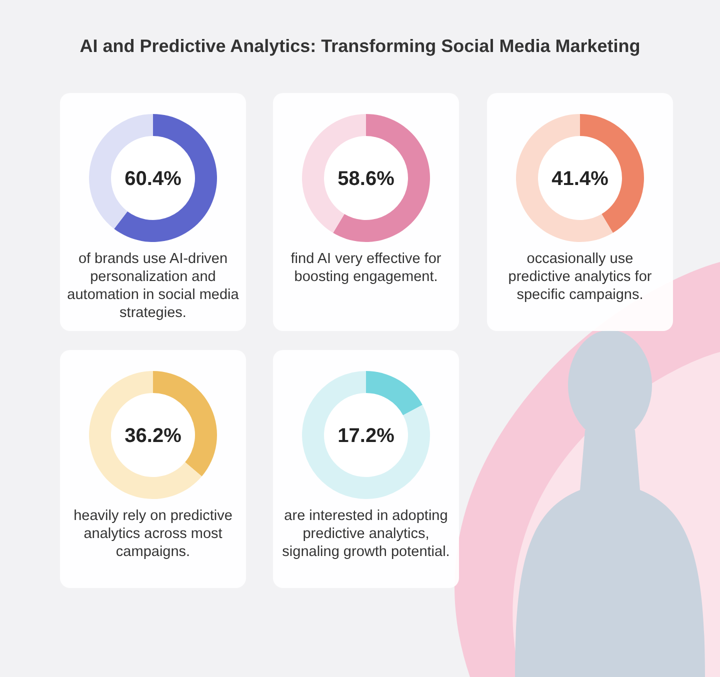 The height and width of the screenshot is (677, 720). I want to click on text: 17.2%, so click(366, 436).